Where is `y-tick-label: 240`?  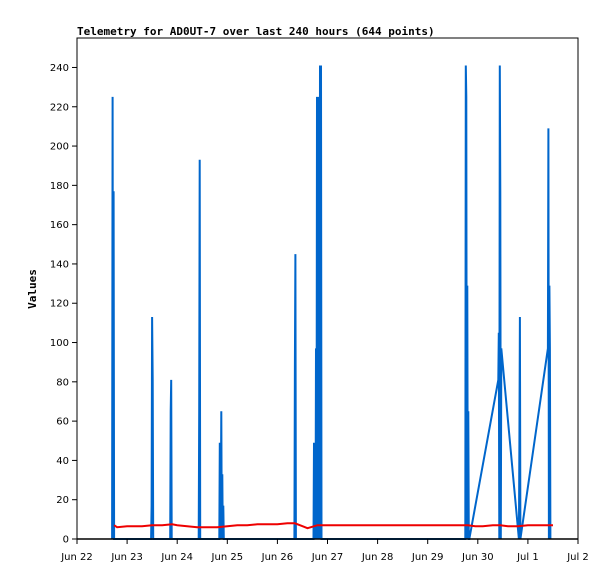
y-tick-label: 240 is located at coordinates (59, 68).